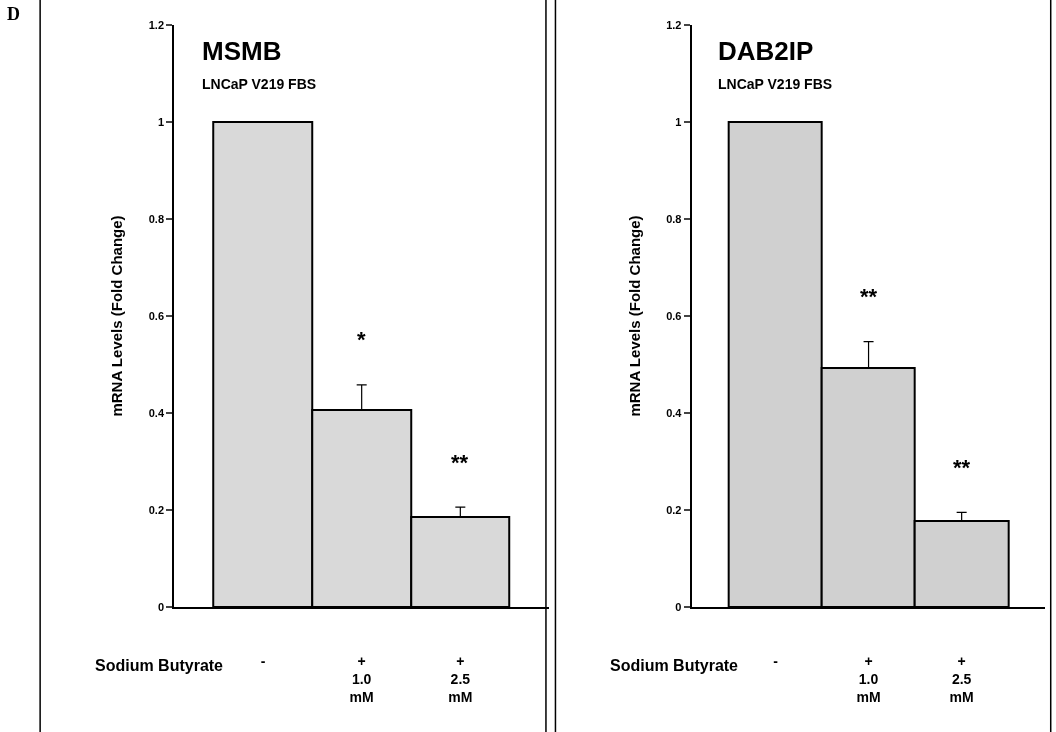  What do you see at coordinates (242, 51) in the screenshot?
I see `chart-title: MSMB` at bounding box center [242, 51].